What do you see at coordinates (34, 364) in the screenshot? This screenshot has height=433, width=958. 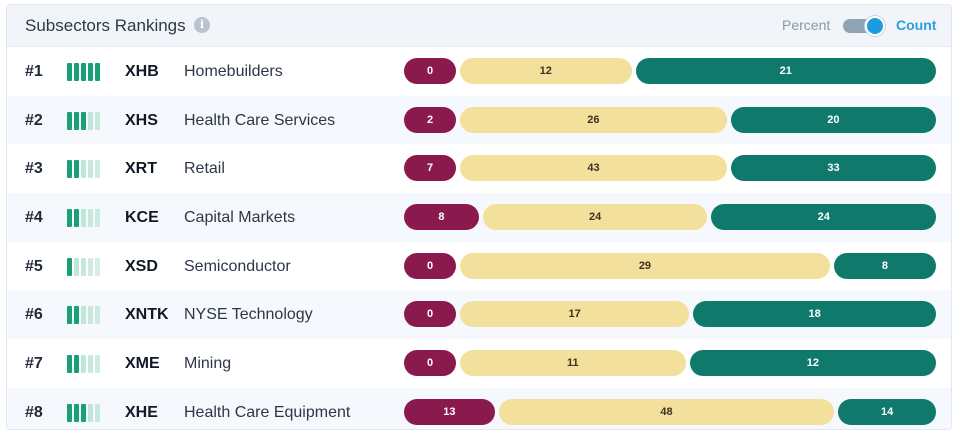 I see `rank-number: #7` at bounding box center [34, 364].